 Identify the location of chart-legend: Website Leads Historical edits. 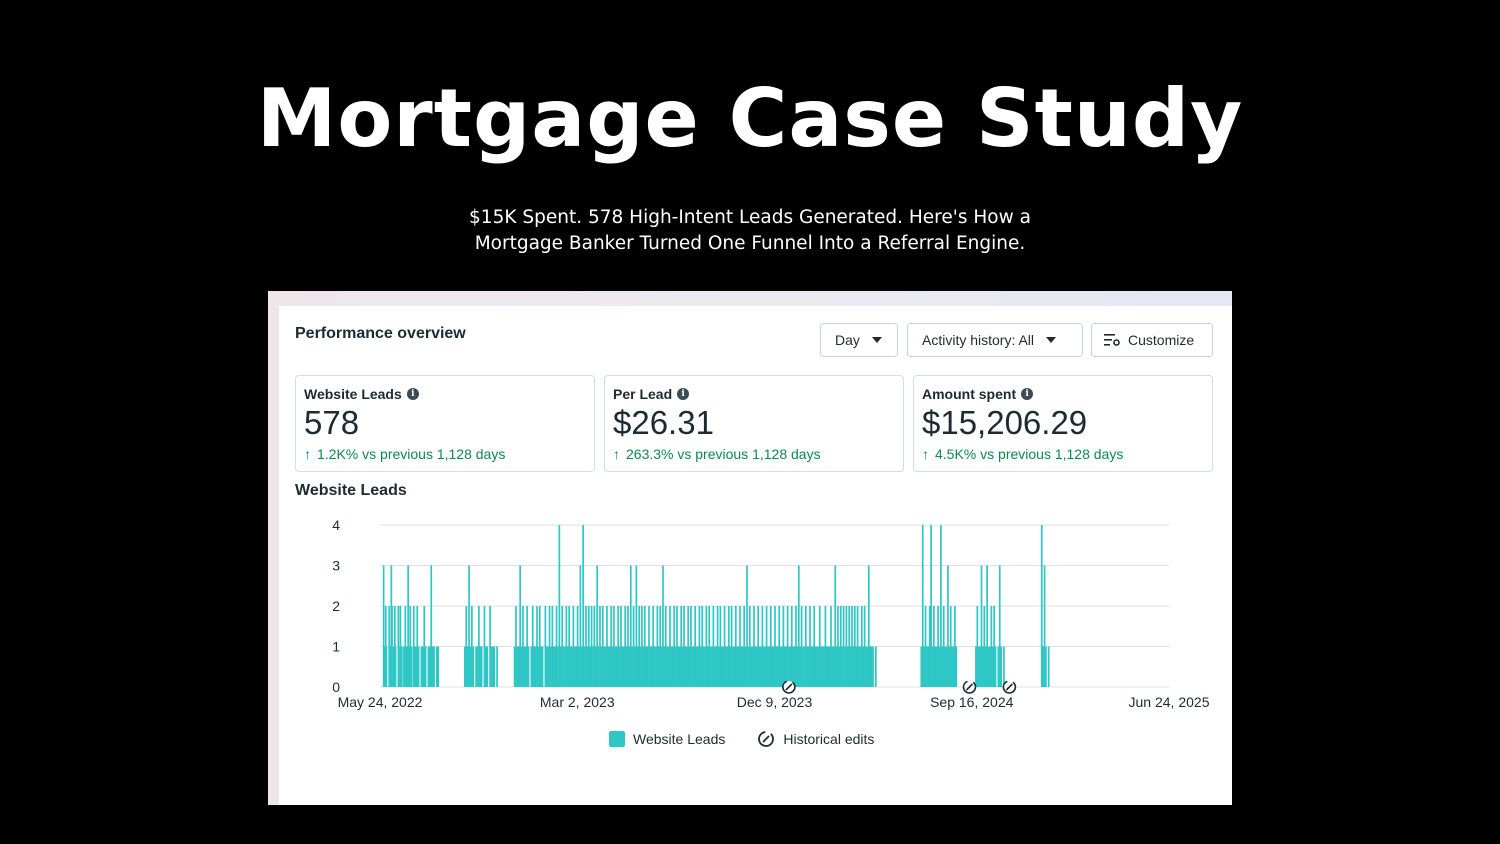
(757, 739).